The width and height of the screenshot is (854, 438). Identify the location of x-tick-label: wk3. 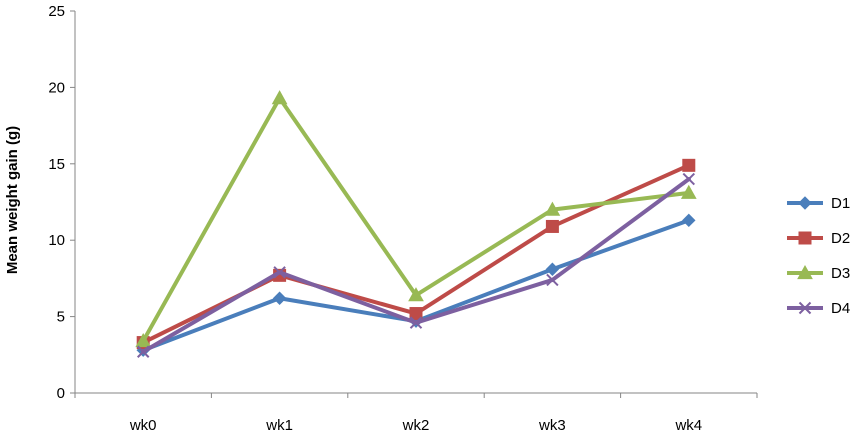
(552, 425).